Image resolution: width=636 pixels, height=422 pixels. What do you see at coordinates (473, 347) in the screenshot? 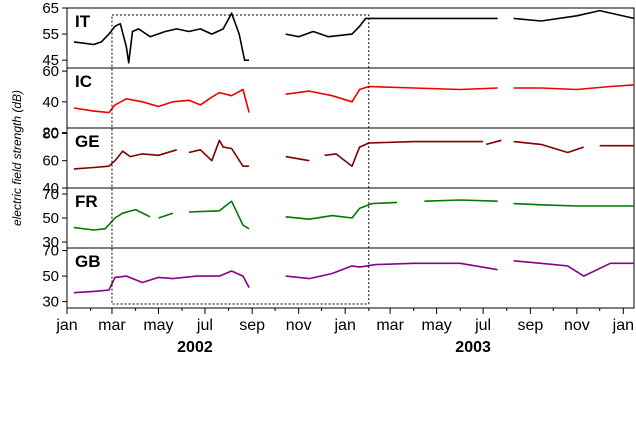
I see `year-label: 2003` at bounding box center [473, 347].